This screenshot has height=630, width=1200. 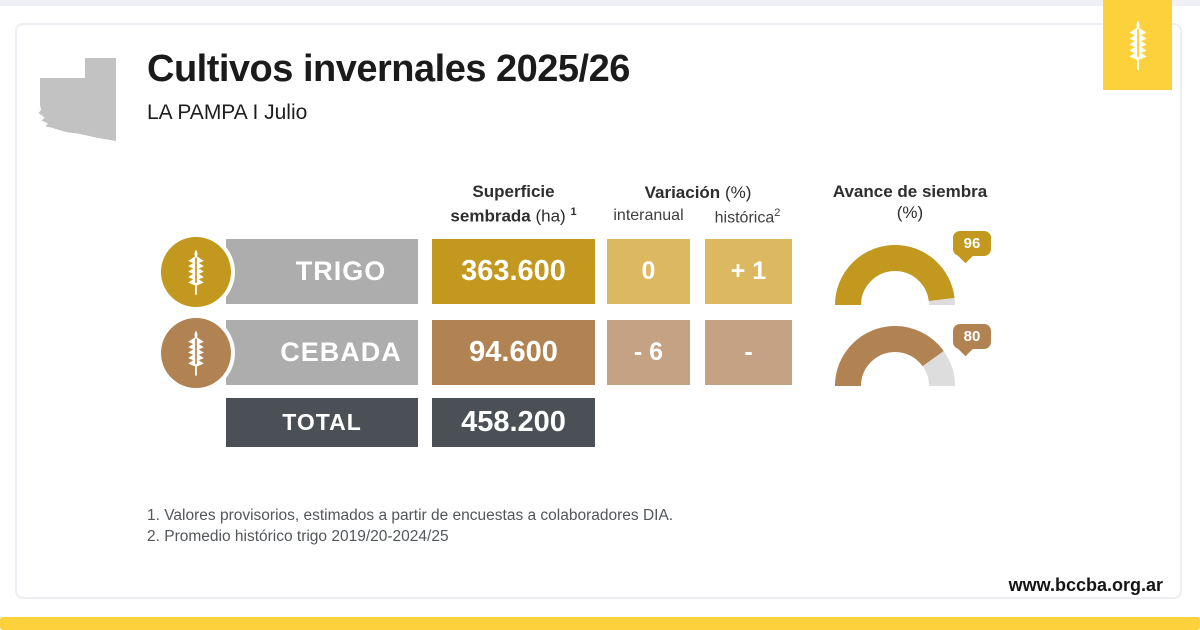 I want to click on variacion-interanual-value: 0, so click(x=648, y=271).